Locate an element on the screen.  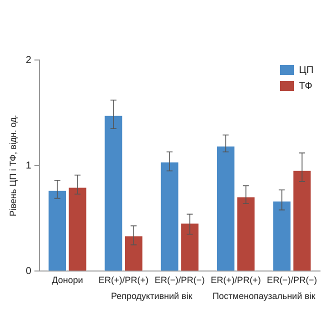
text: Репродуктивний вік is located at coordinates (151, 295).